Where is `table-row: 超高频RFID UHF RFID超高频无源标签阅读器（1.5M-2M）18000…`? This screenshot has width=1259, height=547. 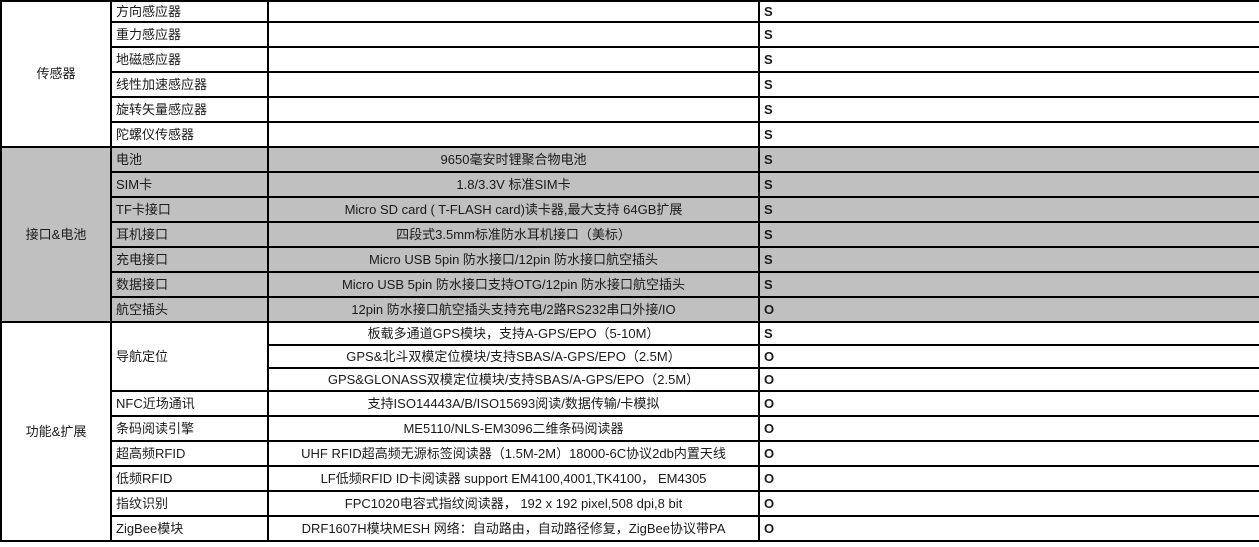
table-row: 超高频RFID UHF RFID超高频无源标签阅读器（1.5M-2M）18000… is located at coordinates (630, 453).